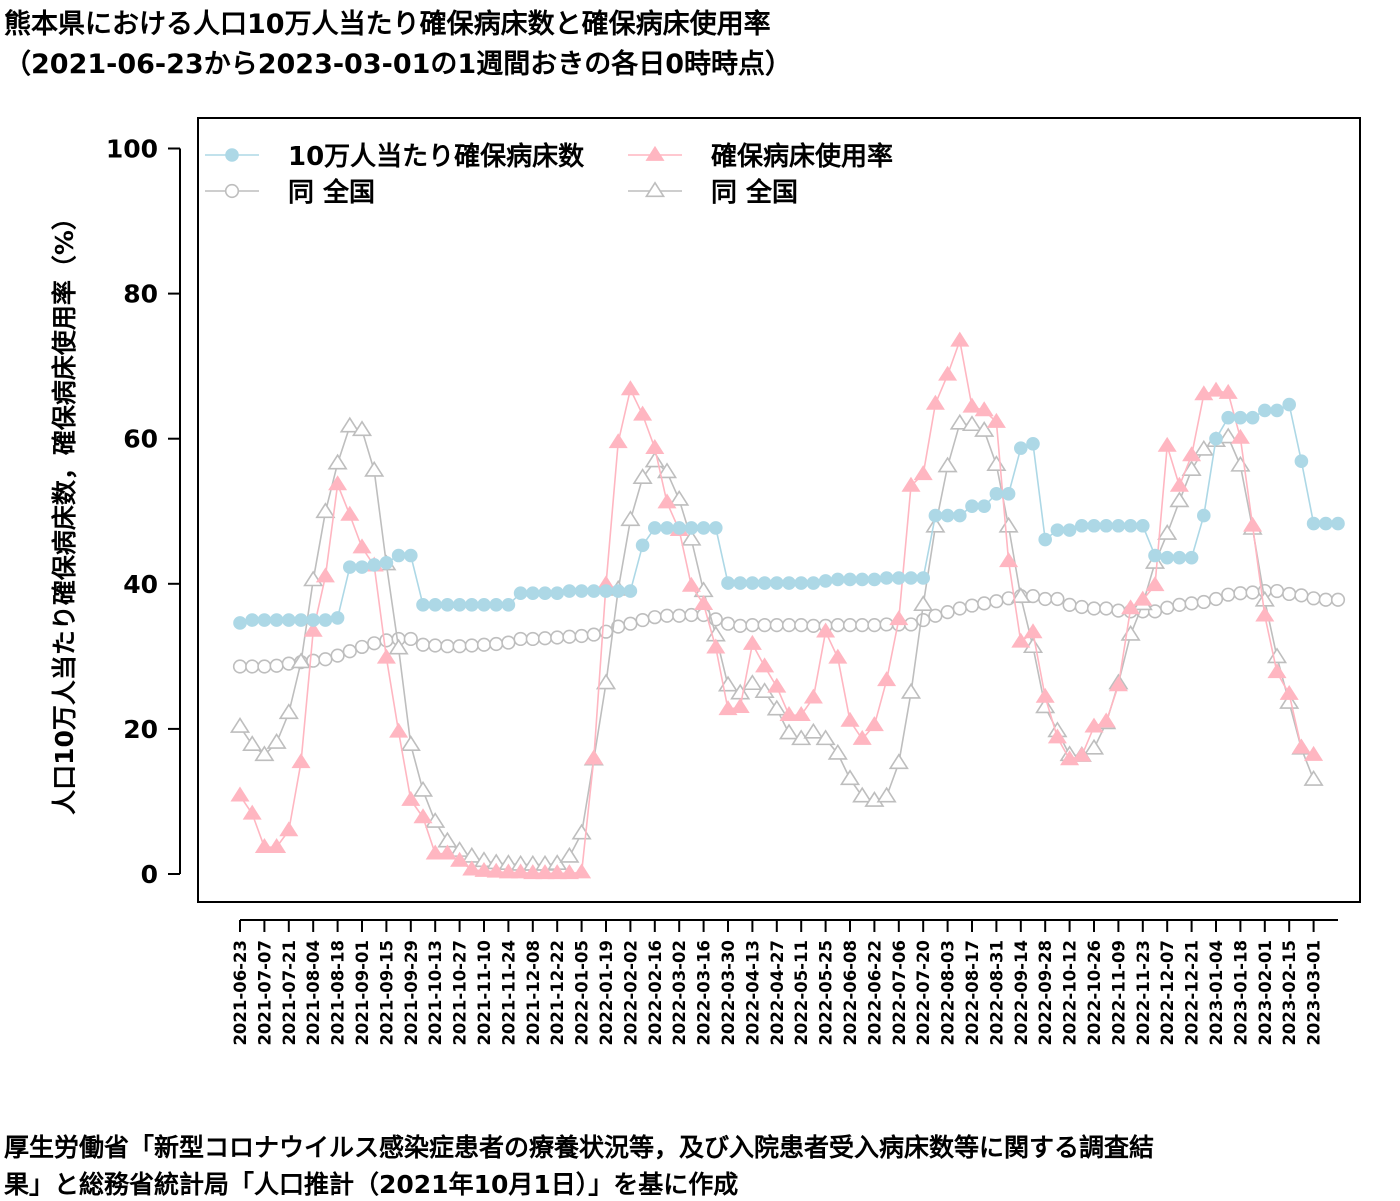 This screenshot has height=1201, width=1400. I want to click on chart-title-line1: 熊本県における人口10万人当たり確保病床数と確保病床使用率, so click(387, 24).